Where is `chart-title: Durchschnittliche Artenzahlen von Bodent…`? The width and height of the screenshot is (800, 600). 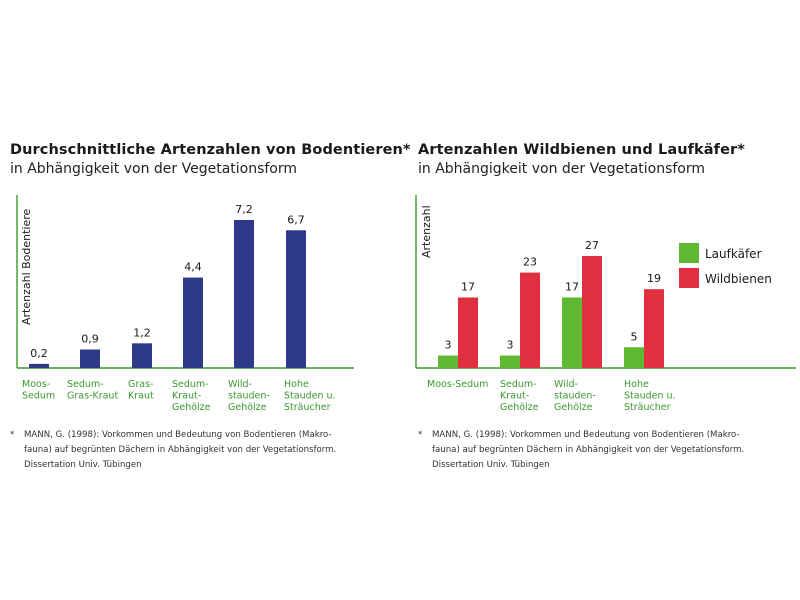
chart-title: Durchschnittliche Artenzahlen von Bodent… is located at coordinates (210, 150).